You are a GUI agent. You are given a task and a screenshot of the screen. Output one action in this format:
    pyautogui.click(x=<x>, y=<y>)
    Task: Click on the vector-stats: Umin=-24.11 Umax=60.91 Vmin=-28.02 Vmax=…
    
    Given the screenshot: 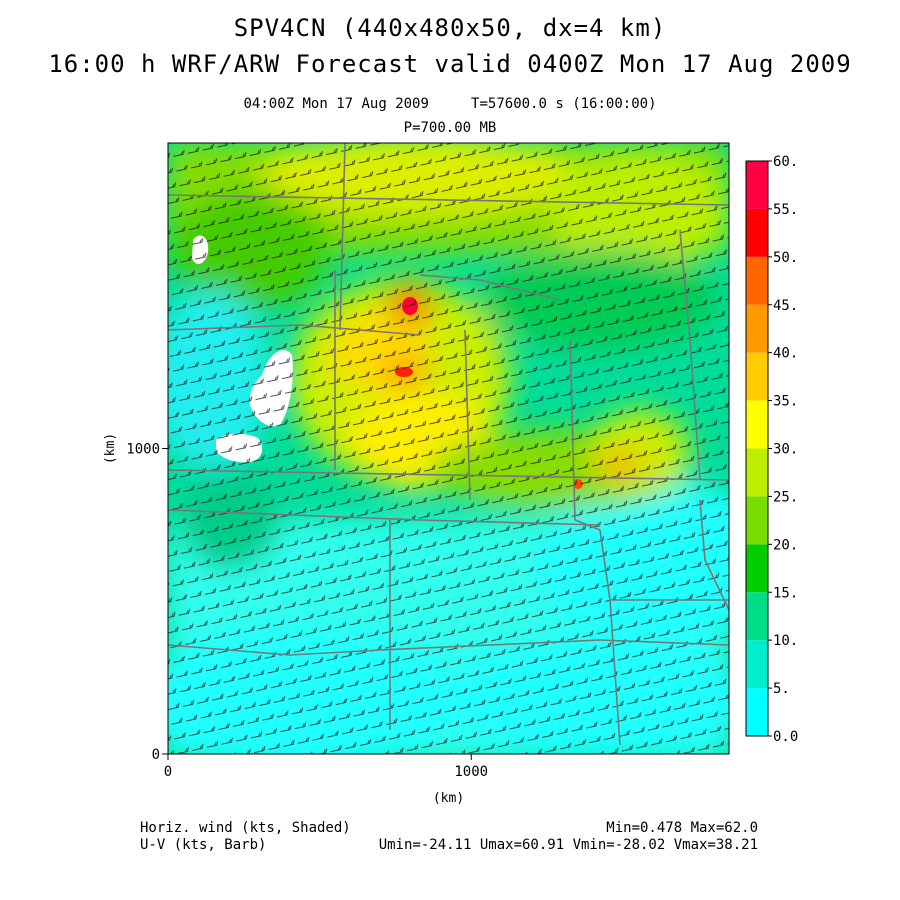 What is the action you would take?
    pyautogui.click(x=568, y=845)
    